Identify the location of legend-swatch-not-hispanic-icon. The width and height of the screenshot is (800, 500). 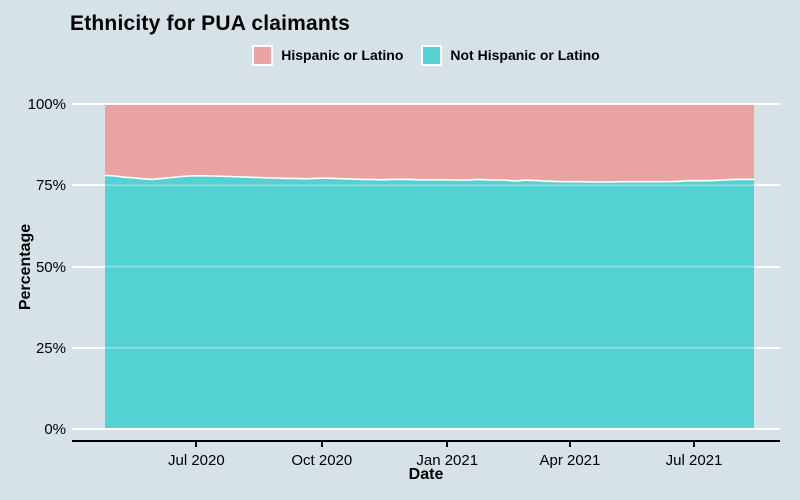
(432, 55).